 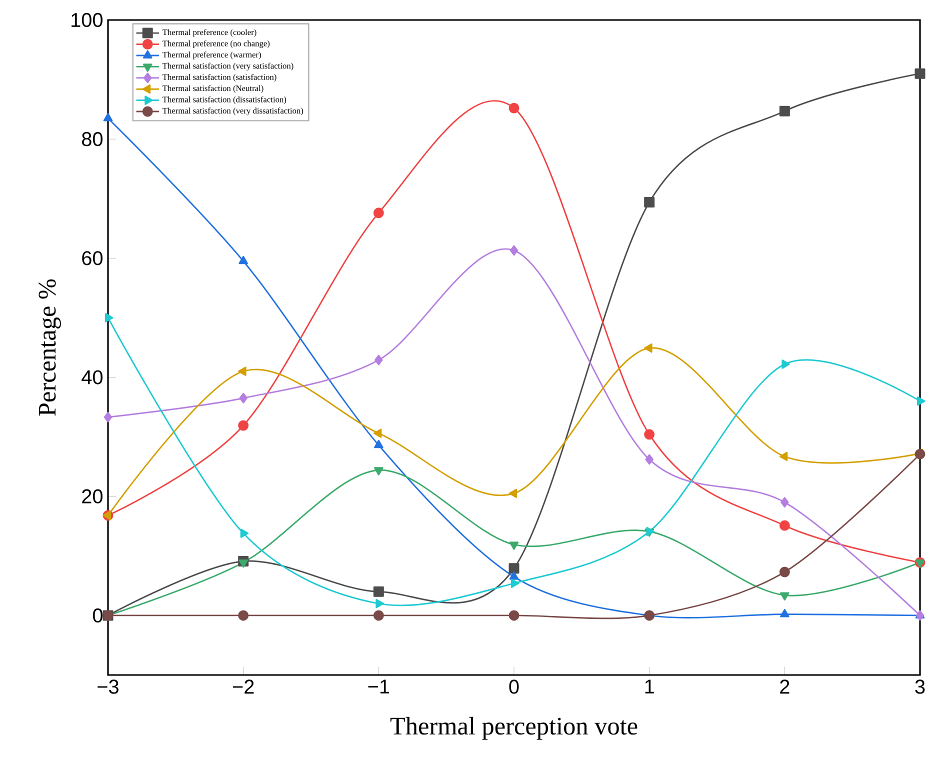 What do you see at coordinates (649, 687) in the screenshot?
I see `x-tick-label: 1` at bounding box center [649, 687].